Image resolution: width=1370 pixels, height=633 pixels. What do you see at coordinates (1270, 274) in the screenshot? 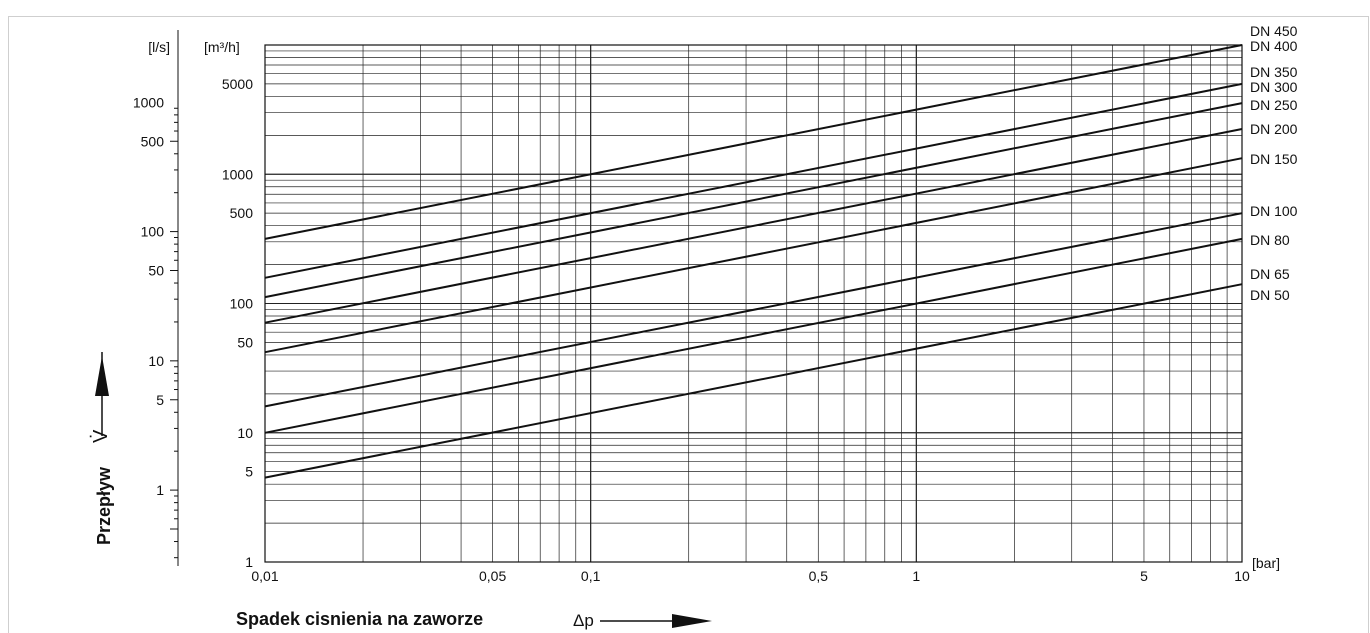
I see `series-label: DN 65` at bounding box center [1270, 274].